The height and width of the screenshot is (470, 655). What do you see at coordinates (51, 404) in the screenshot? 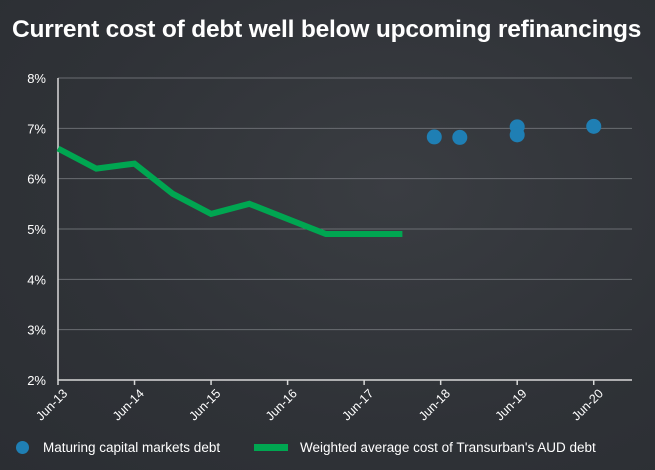
I see `x-tick-label: Jun-13` at bounding box center [51, 404].